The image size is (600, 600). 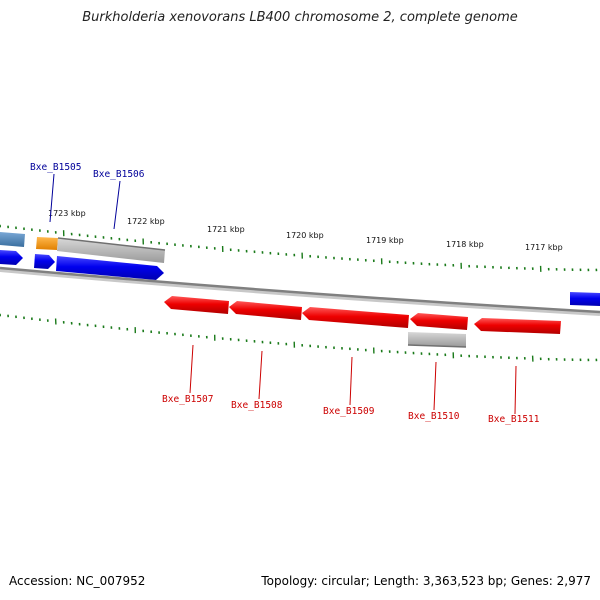 What do you see at coordinates (119, 174) in the screenshot?
I see `gene-label-bxe-b1506: Bxe_B1506` at bounding box center [119, 174].